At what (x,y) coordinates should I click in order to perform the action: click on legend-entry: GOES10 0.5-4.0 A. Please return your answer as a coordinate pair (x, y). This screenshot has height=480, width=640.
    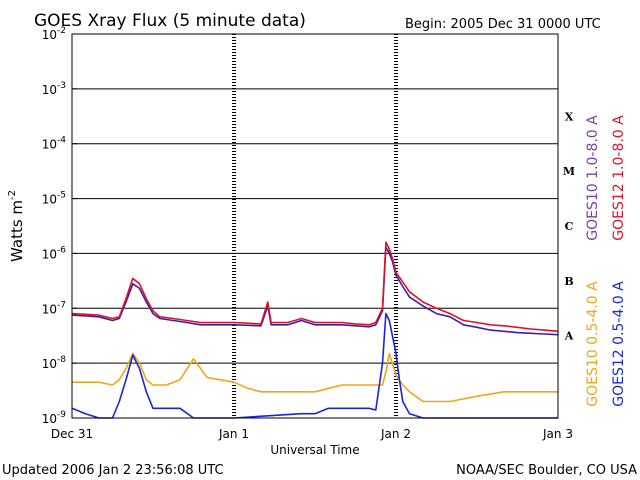
    Looking at the image, I should click on (593, 344).